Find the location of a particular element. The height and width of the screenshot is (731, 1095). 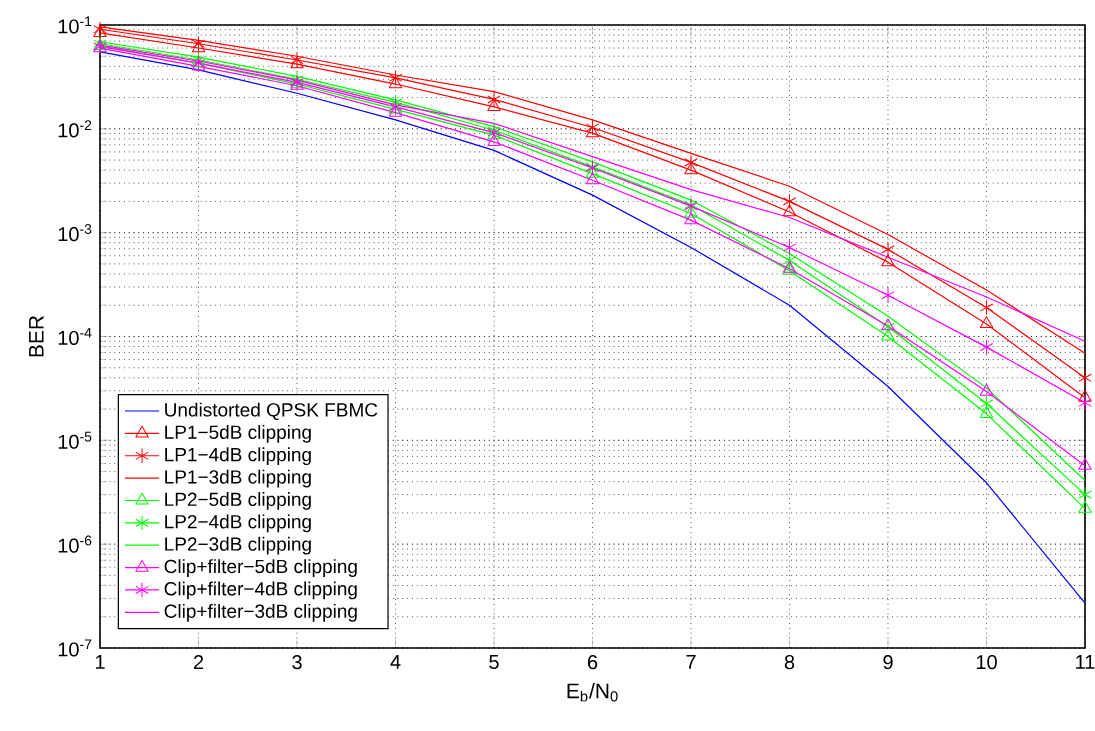

y-tick-label: 10$^{-5}$ is located at coordinates (75, 440).